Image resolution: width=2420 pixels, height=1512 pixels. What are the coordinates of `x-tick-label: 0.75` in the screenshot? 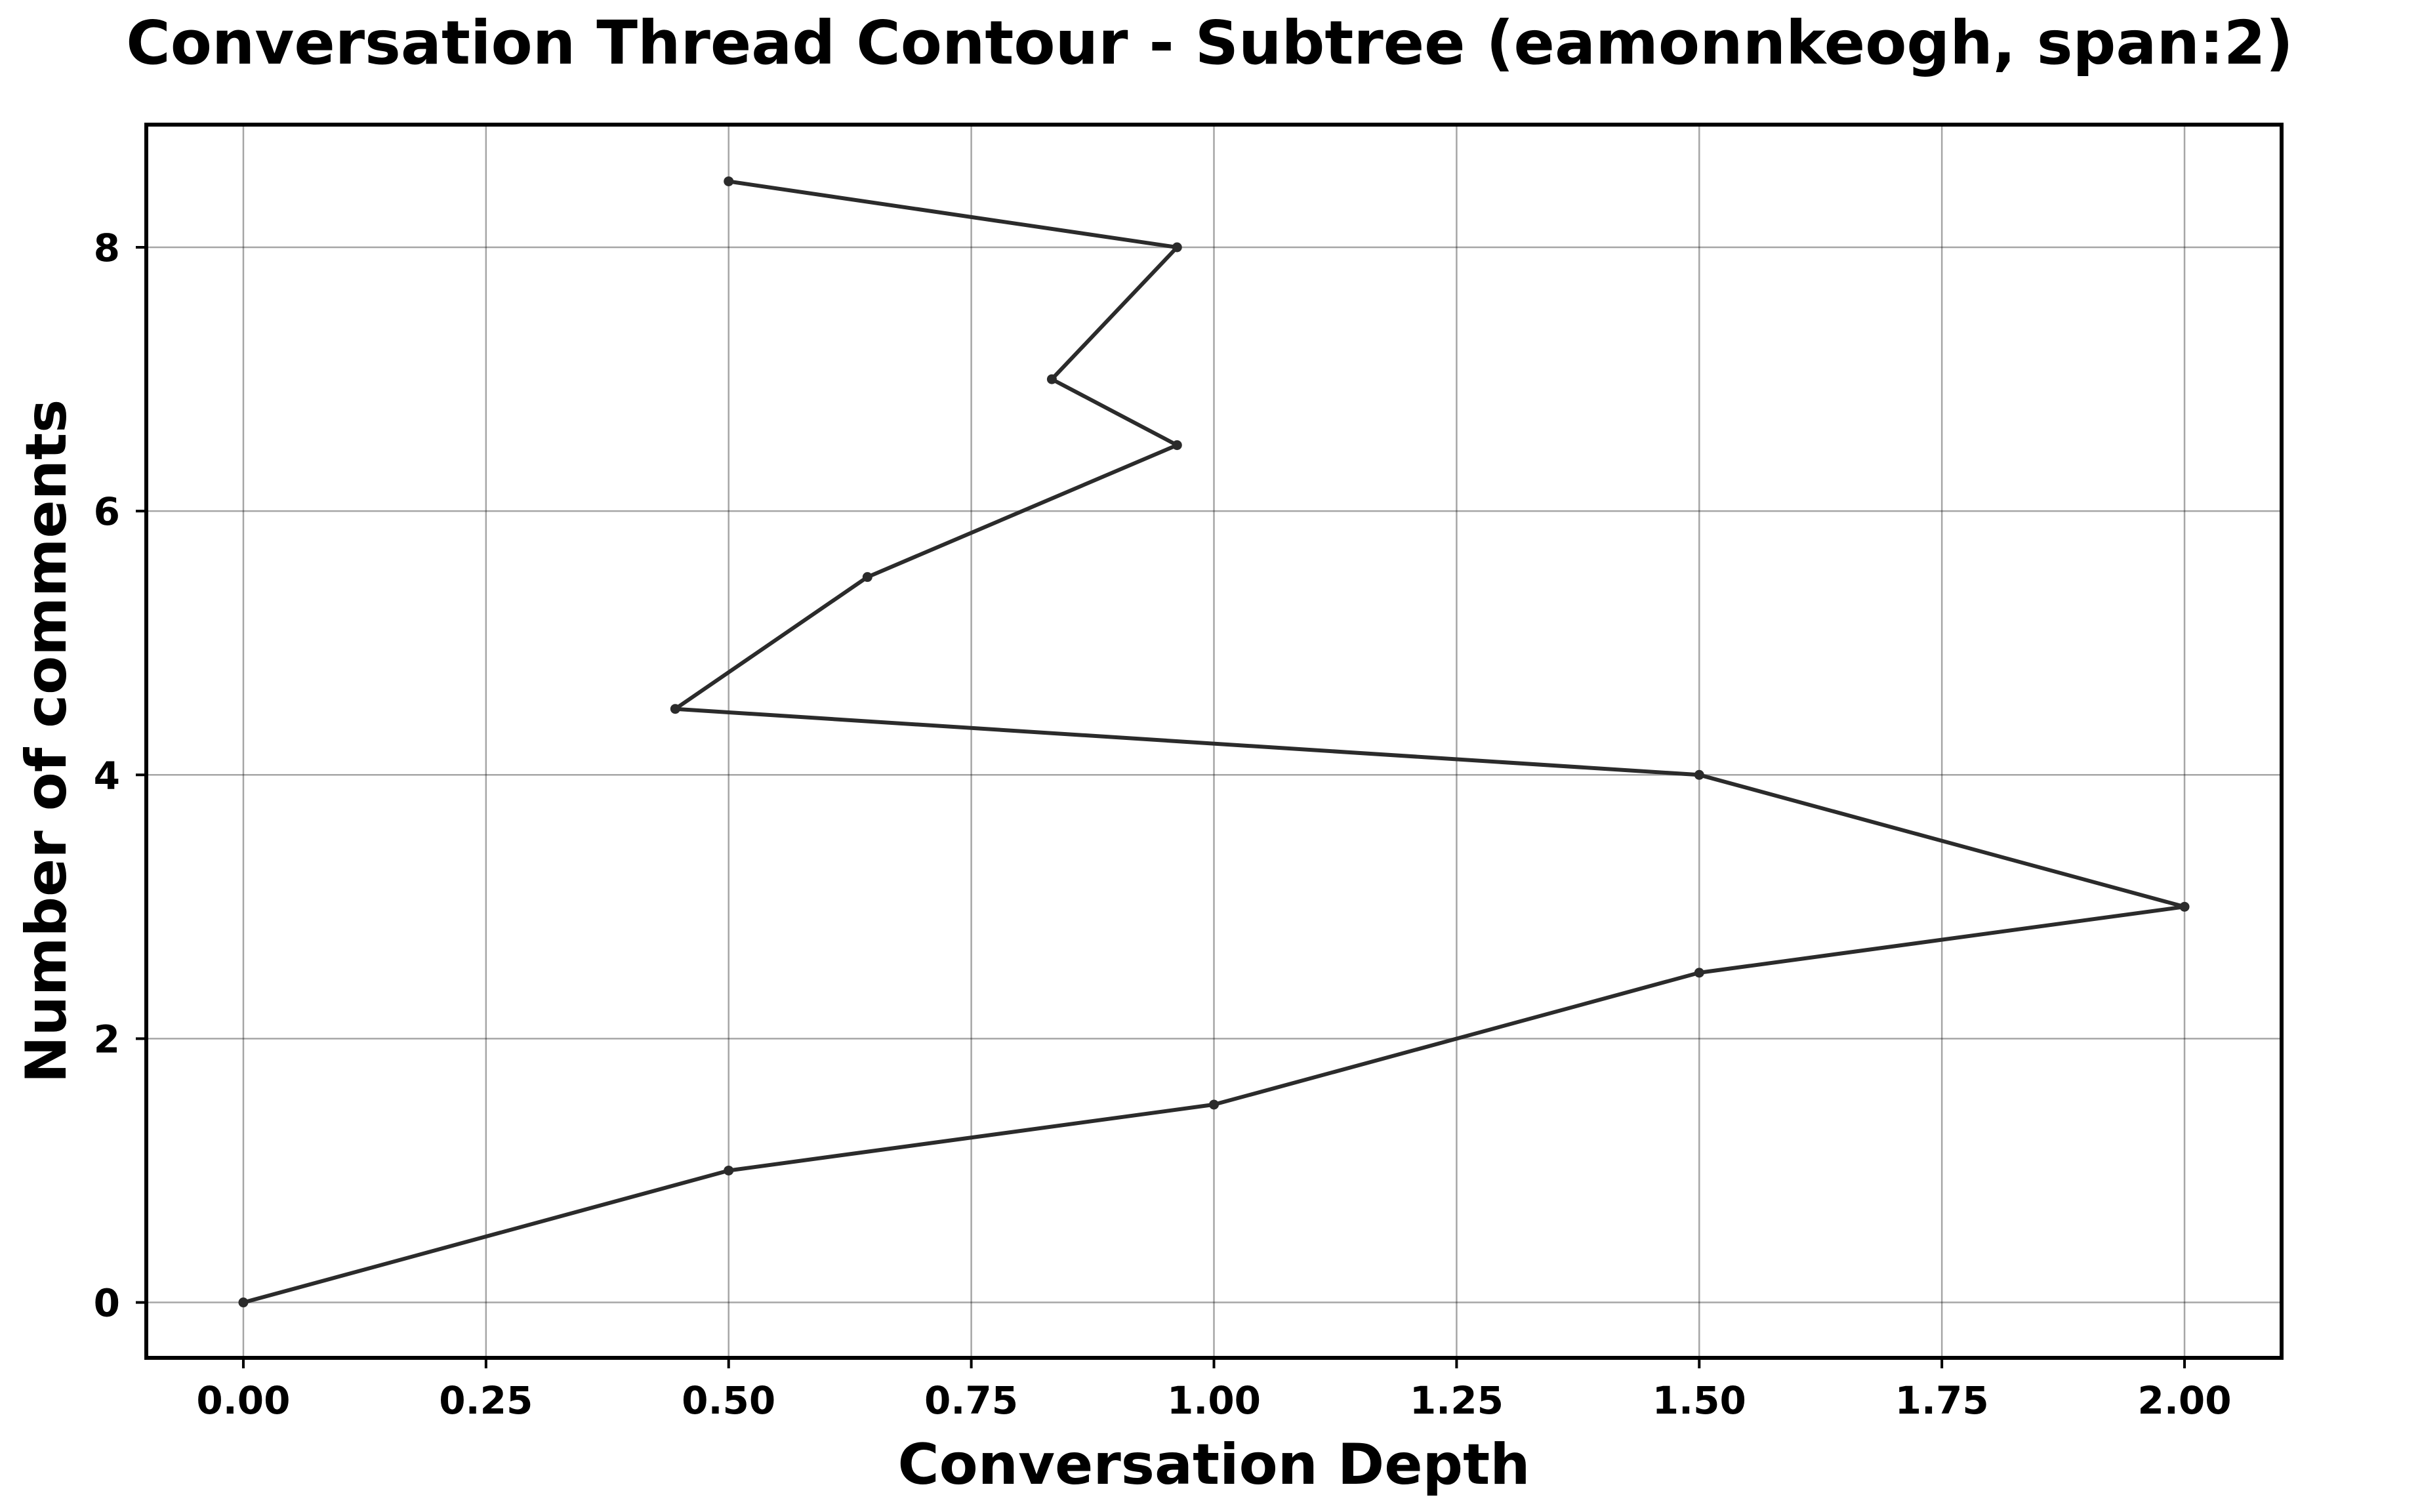 It's located at (971, 1401).